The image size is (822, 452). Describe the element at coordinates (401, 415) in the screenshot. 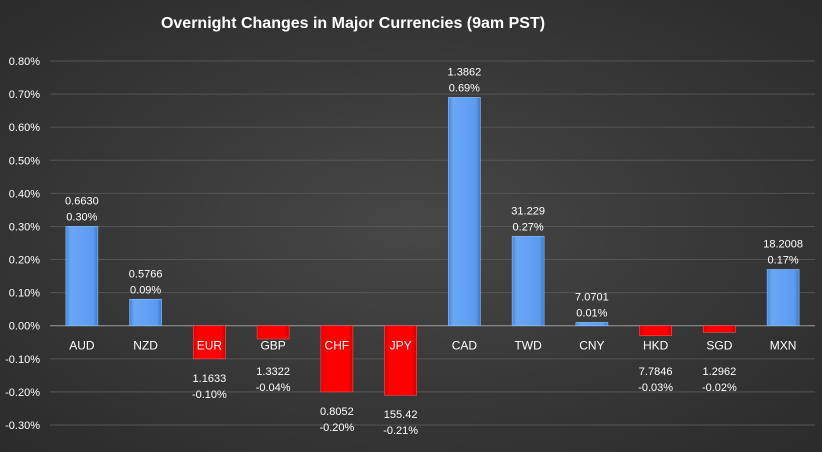

I see `rate-label: 155.42` at that location.